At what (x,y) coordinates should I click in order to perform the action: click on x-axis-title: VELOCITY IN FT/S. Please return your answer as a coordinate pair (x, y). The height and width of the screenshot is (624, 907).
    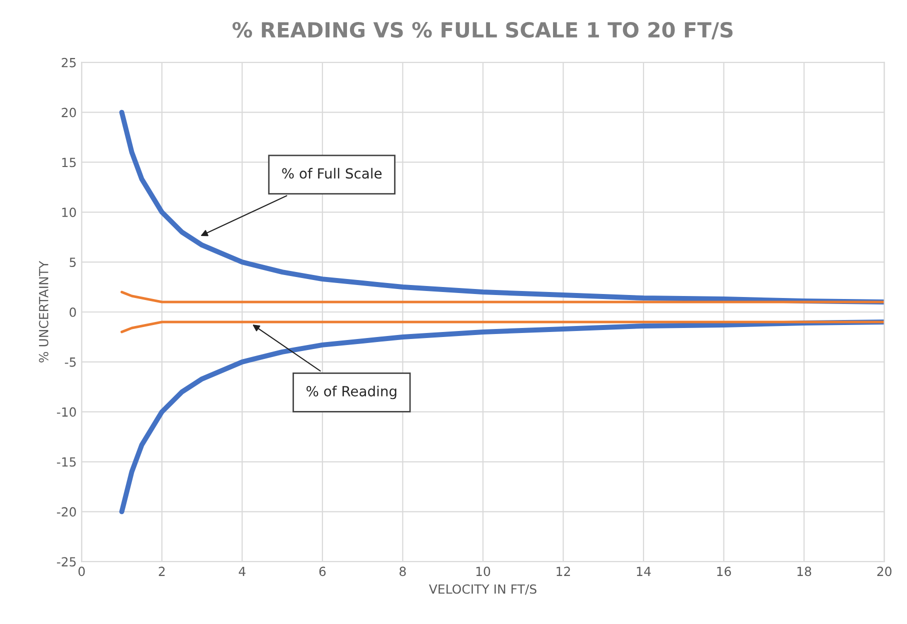
    Looking at the image, I should click on (482, 589).